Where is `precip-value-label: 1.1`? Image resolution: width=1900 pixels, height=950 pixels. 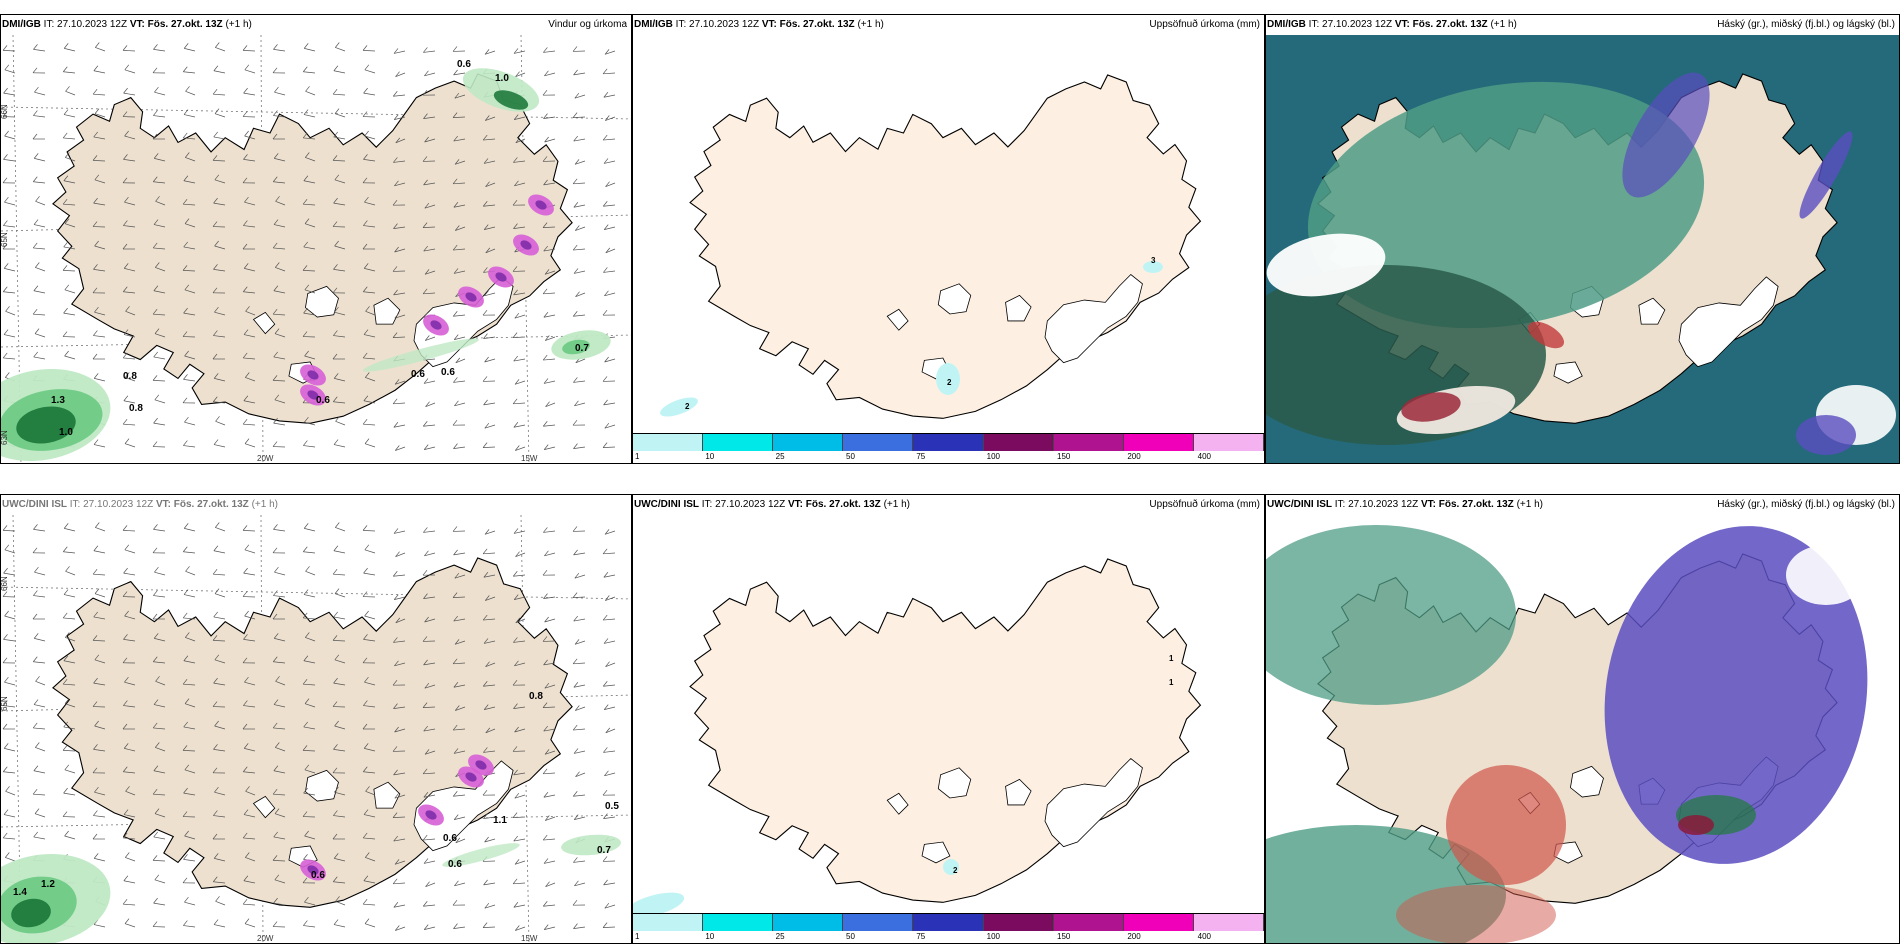
precip-value-label: 1.1 is located at coordinates (500, 820).